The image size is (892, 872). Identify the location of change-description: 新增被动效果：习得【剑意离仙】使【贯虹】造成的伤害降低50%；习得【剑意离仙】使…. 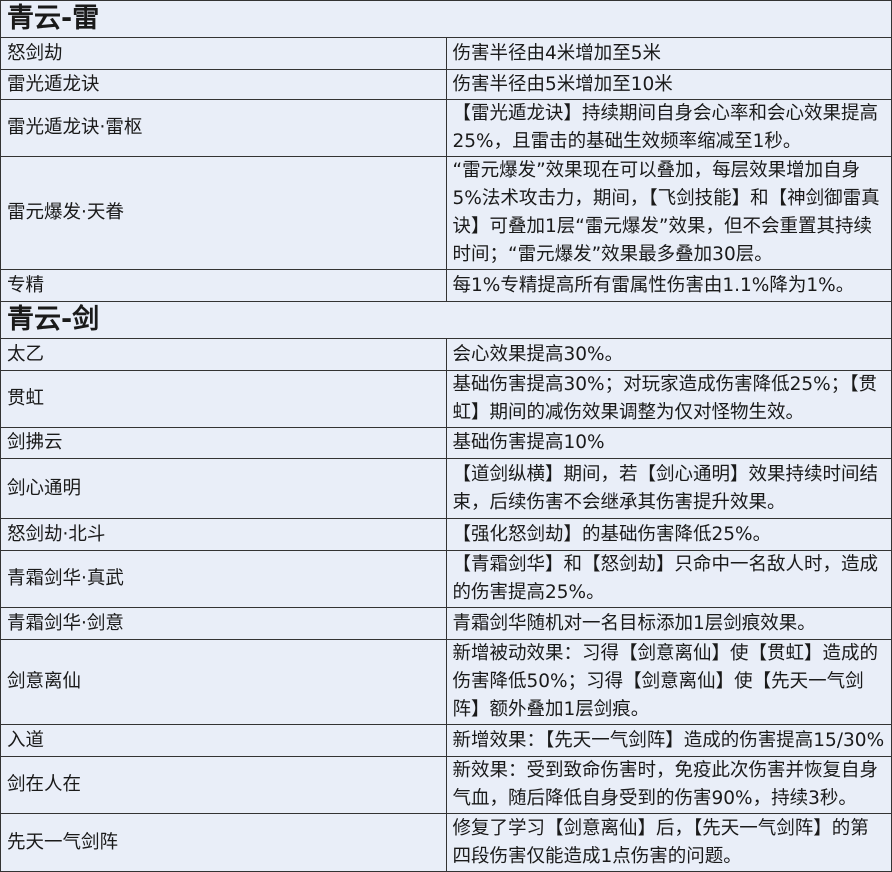
(668, 682).